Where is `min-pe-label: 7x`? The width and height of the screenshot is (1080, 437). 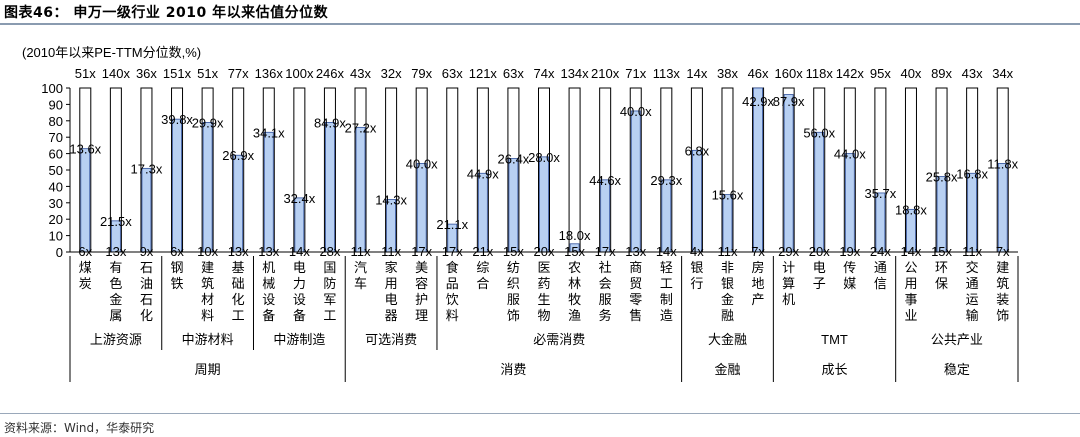 min-pe-label: 7x is located at coordinates (758, 251).